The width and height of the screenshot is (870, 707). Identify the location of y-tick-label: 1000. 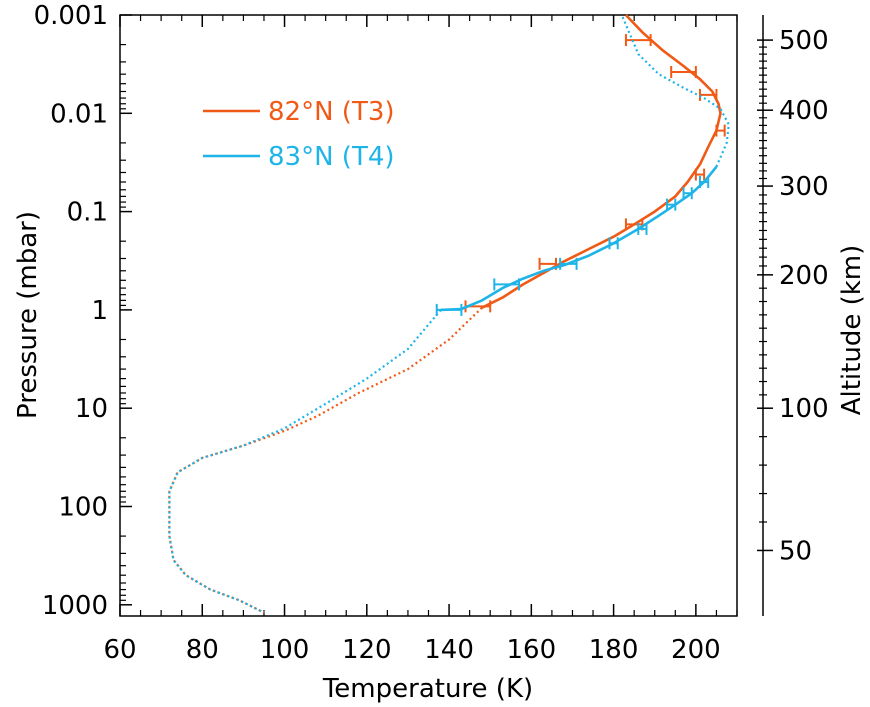
(75, 606).